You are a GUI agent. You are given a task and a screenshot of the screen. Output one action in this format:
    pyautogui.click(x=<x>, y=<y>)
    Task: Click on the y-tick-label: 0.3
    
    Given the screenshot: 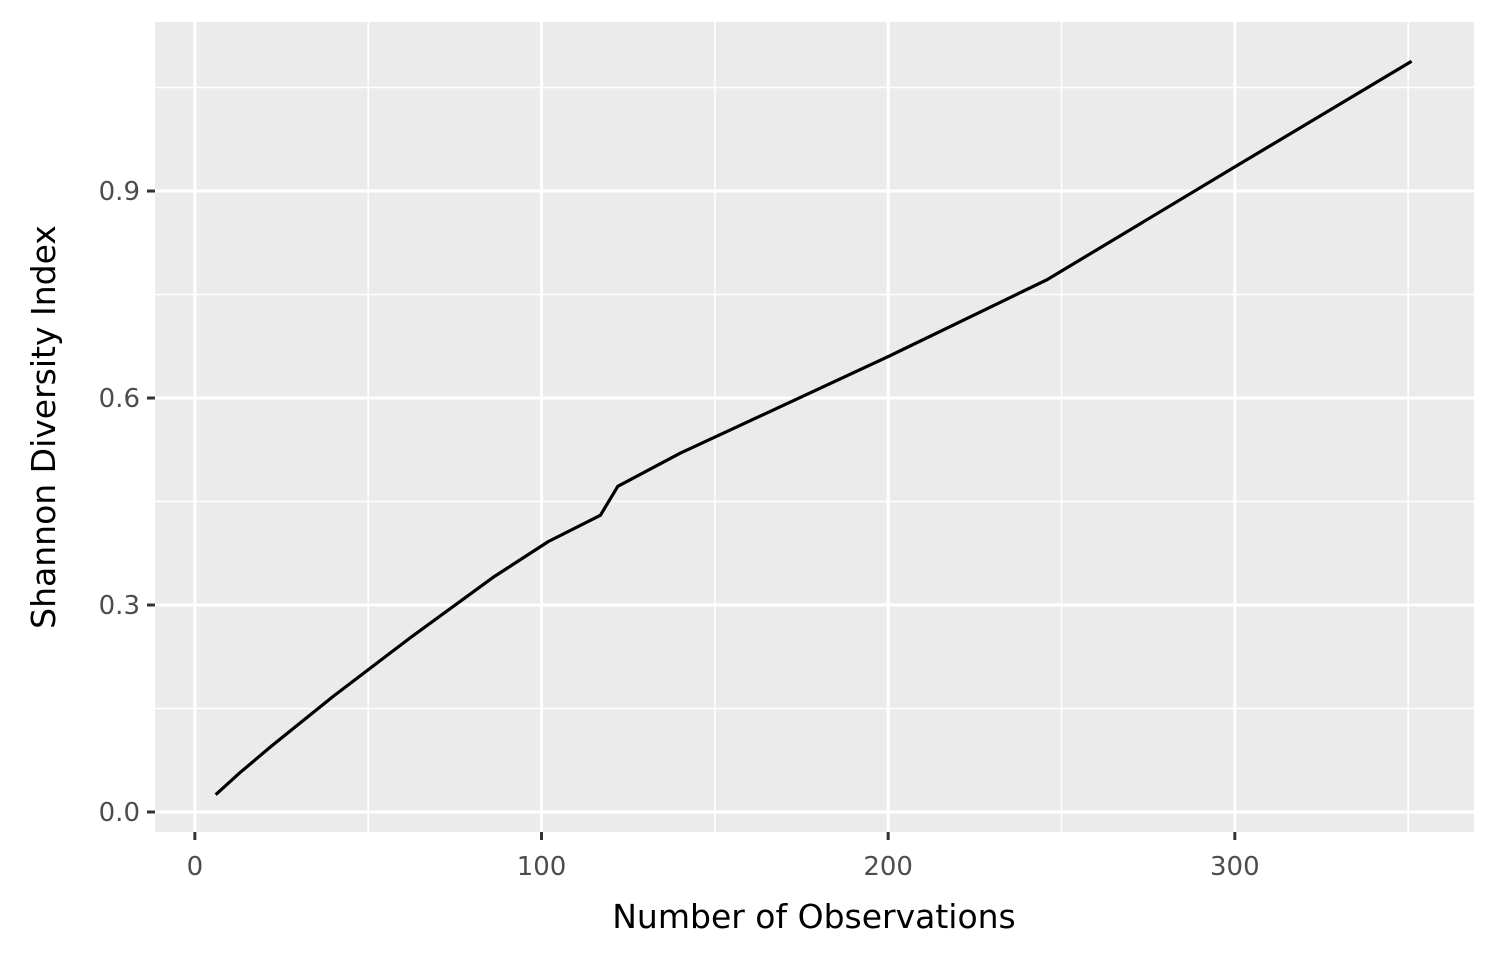 What is the action you would take?
    pyautogui.click(x=119, y=606)
    